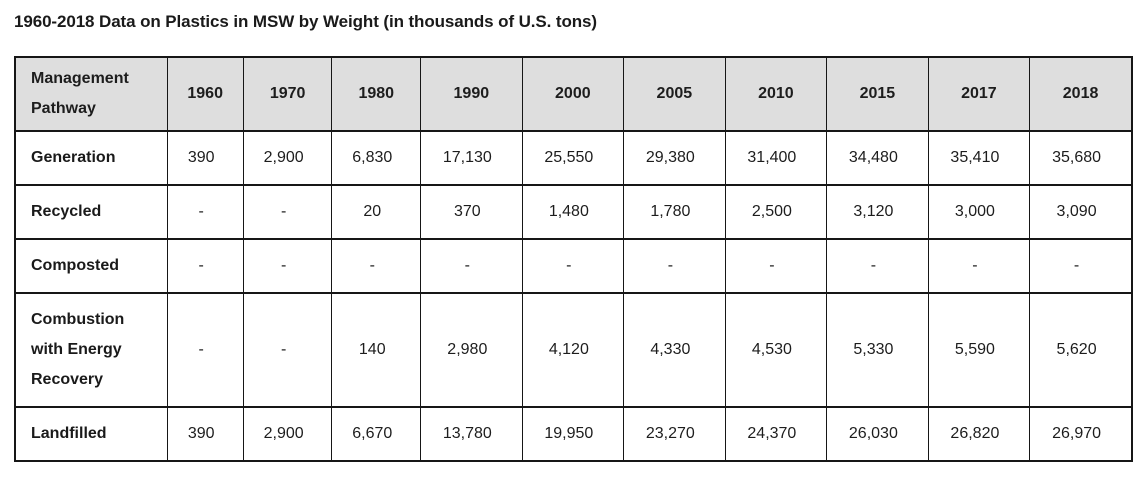 This screenshot has width=1147, height=478. I want to click on table-cell: 140, so click(376, 350).